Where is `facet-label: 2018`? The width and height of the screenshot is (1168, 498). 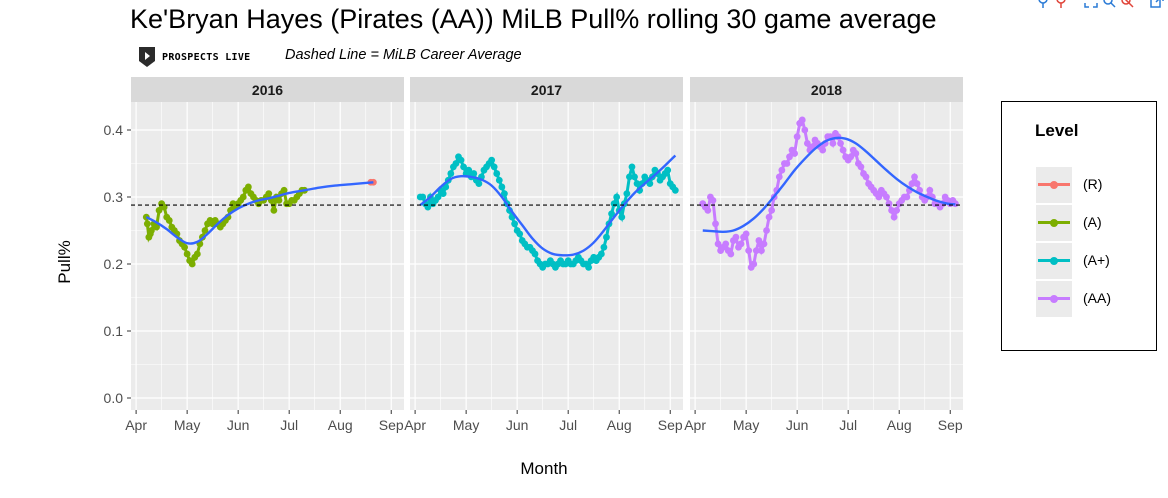
facet-label: 2018 is located at coordinates (826, 90).